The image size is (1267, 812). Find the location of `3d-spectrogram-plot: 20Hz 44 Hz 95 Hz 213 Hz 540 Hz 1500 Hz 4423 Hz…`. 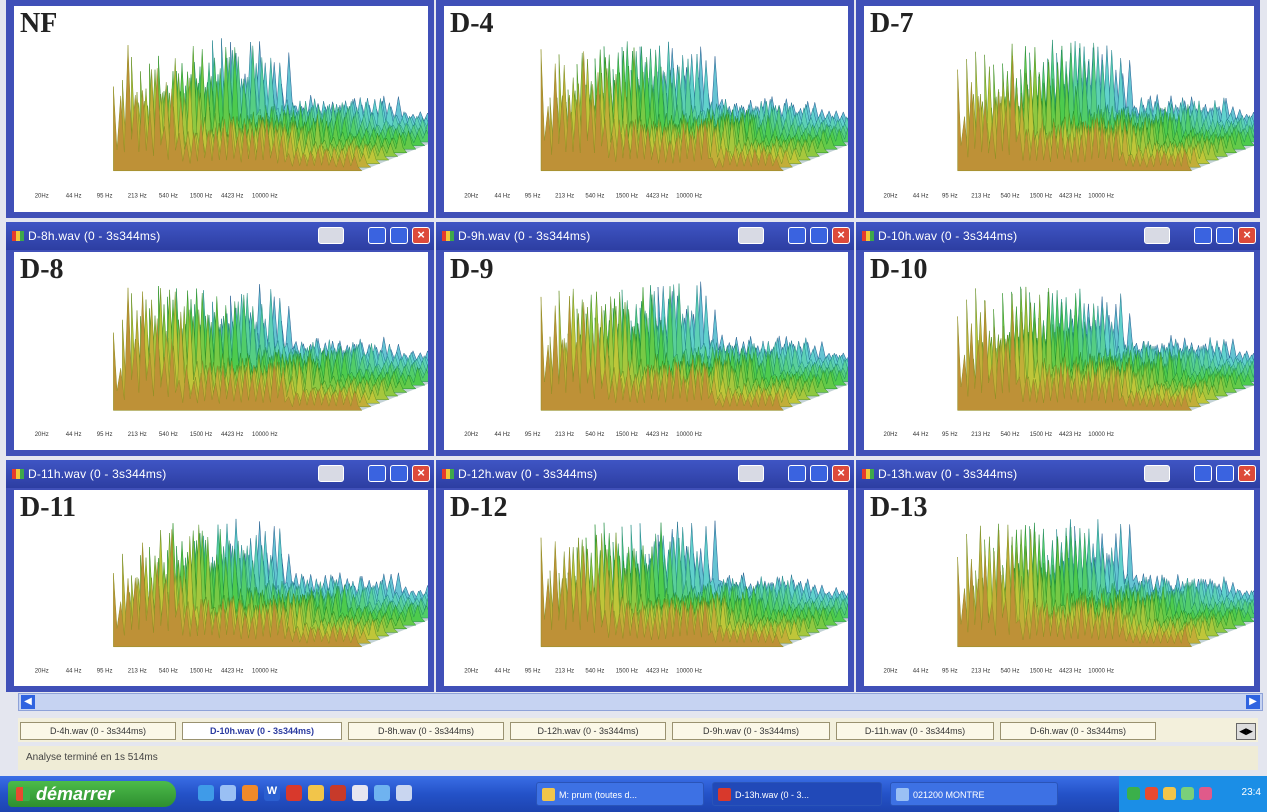

3d-spectrogram-plot: 20Hz 44 Hz 95 Hz 213 Hz 540 Hz 1500 Hz 4423 Hz… is located at coordinates (231, 119).